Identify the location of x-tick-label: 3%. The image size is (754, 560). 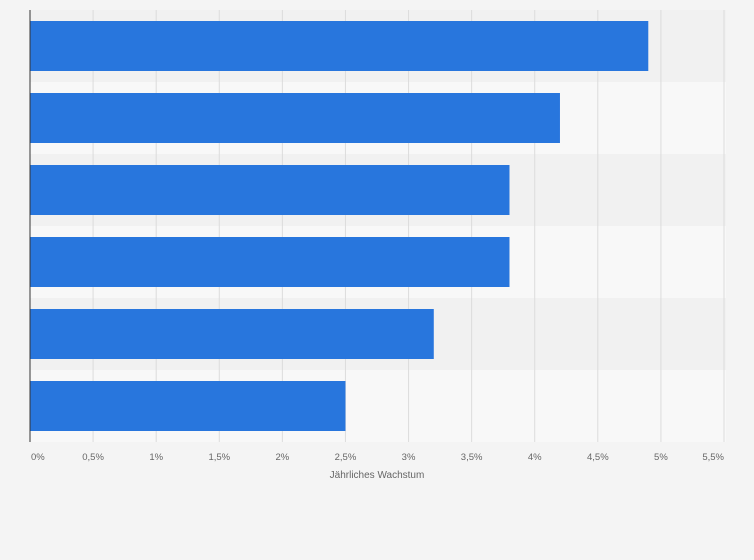
(409, 457).